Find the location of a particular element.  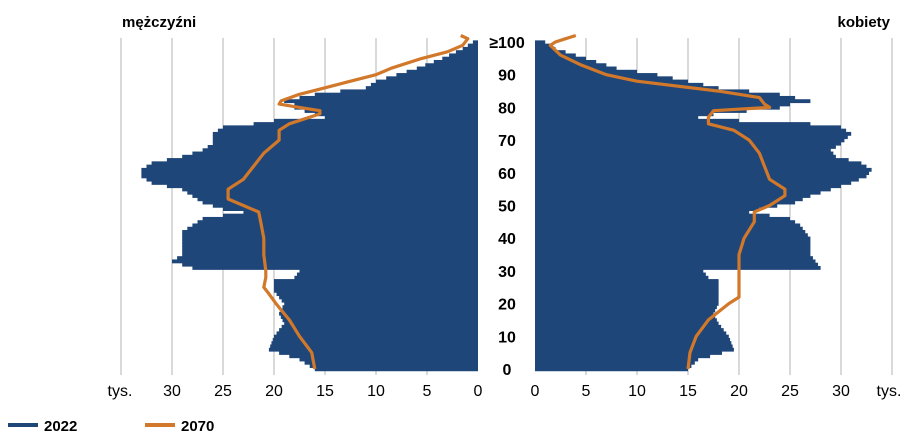

age-label-70: 70 is located at coordinates (507, 141).